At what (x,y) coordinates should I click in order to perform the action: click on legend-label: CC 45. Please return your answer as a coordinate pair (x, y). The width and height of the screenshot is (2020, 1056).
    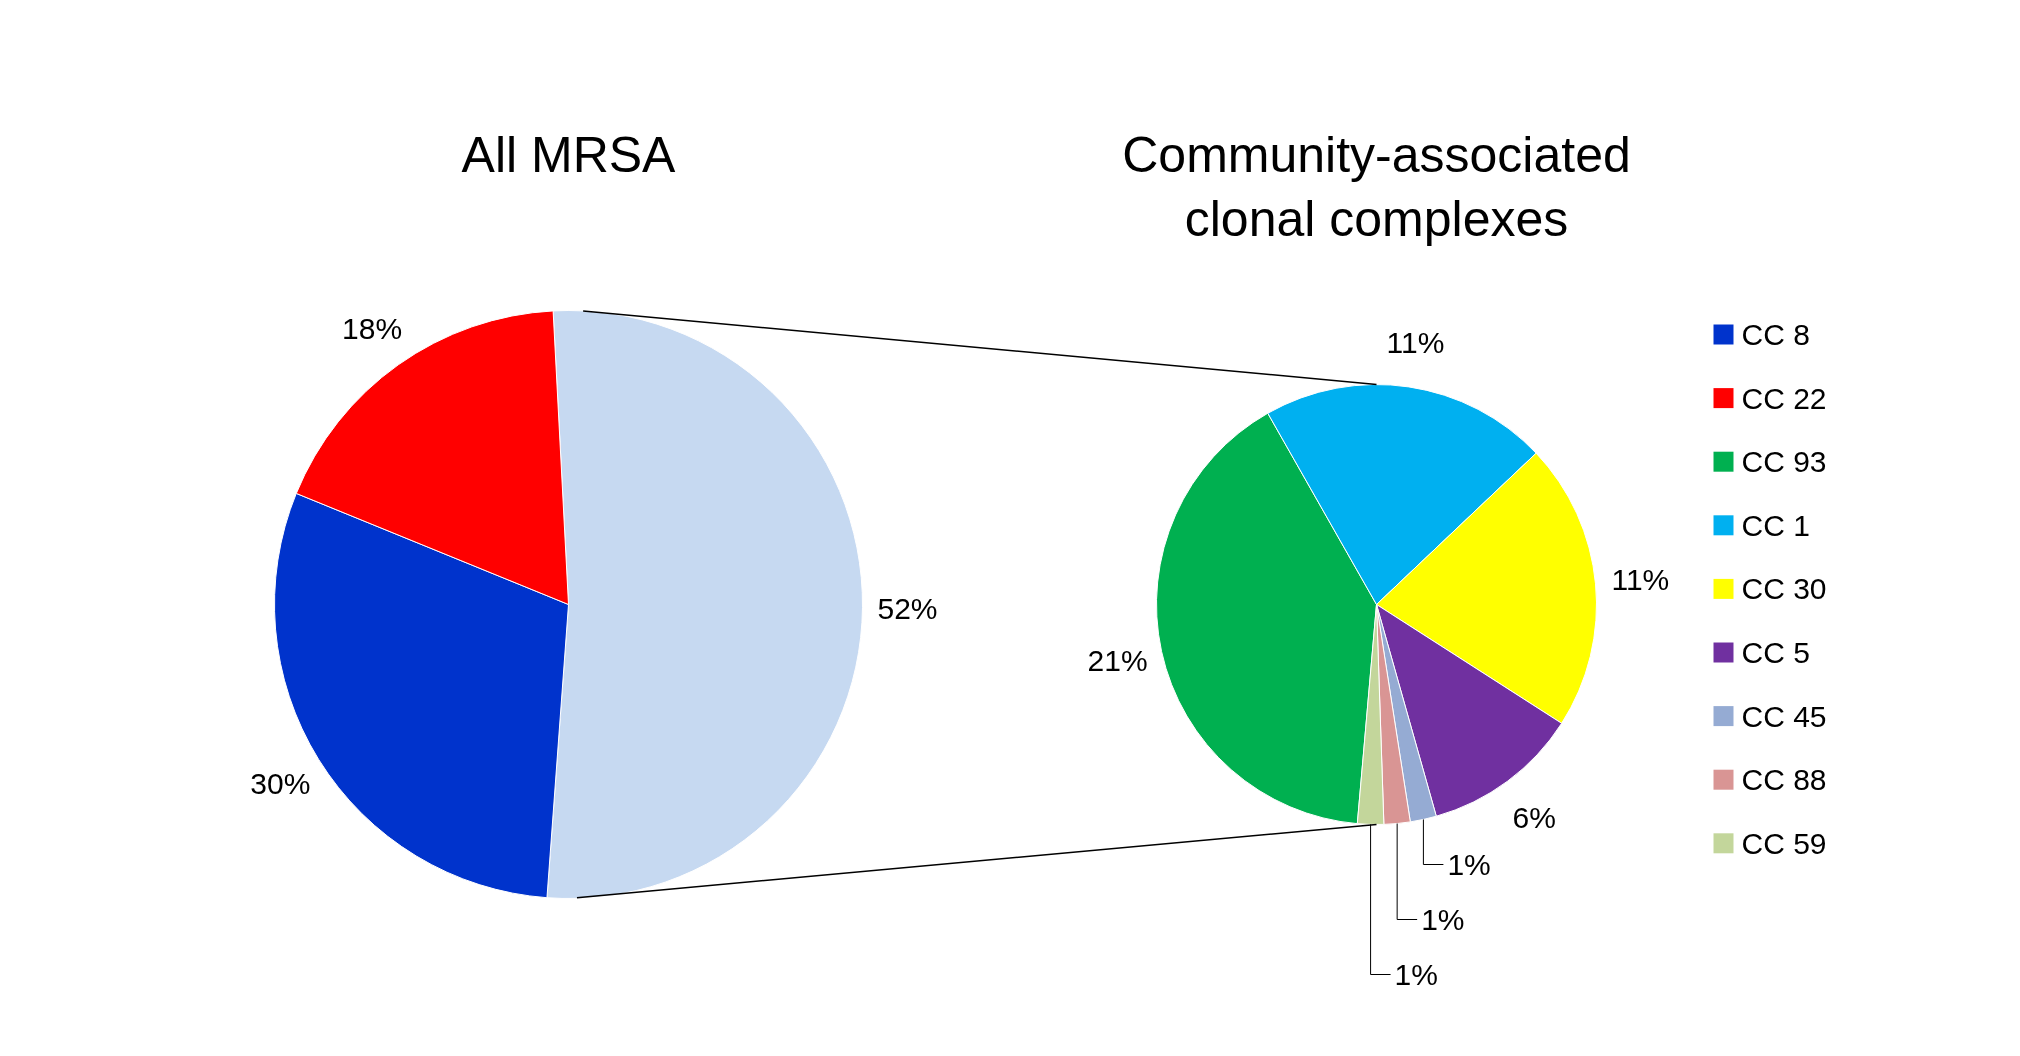
    Looking at the image, I should click on (1784, 716).